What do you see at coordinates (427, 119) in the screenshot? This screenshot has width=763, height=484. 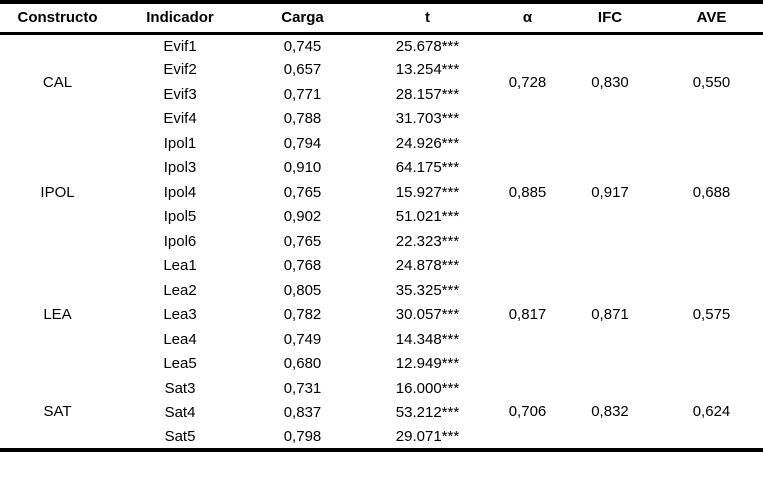 I see `t-cell: 31.703***` at bounding box center [427, 119].